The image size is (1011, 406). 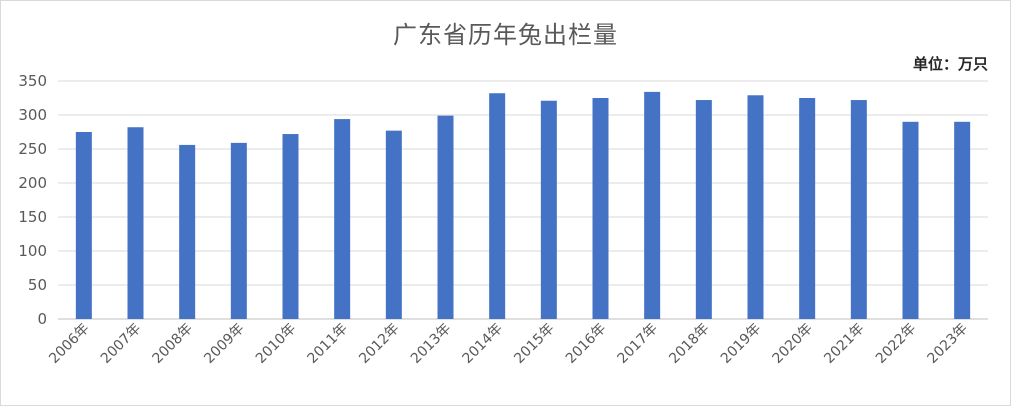 I want to click on y-tick-label: 0, so click(x=42, y=319).